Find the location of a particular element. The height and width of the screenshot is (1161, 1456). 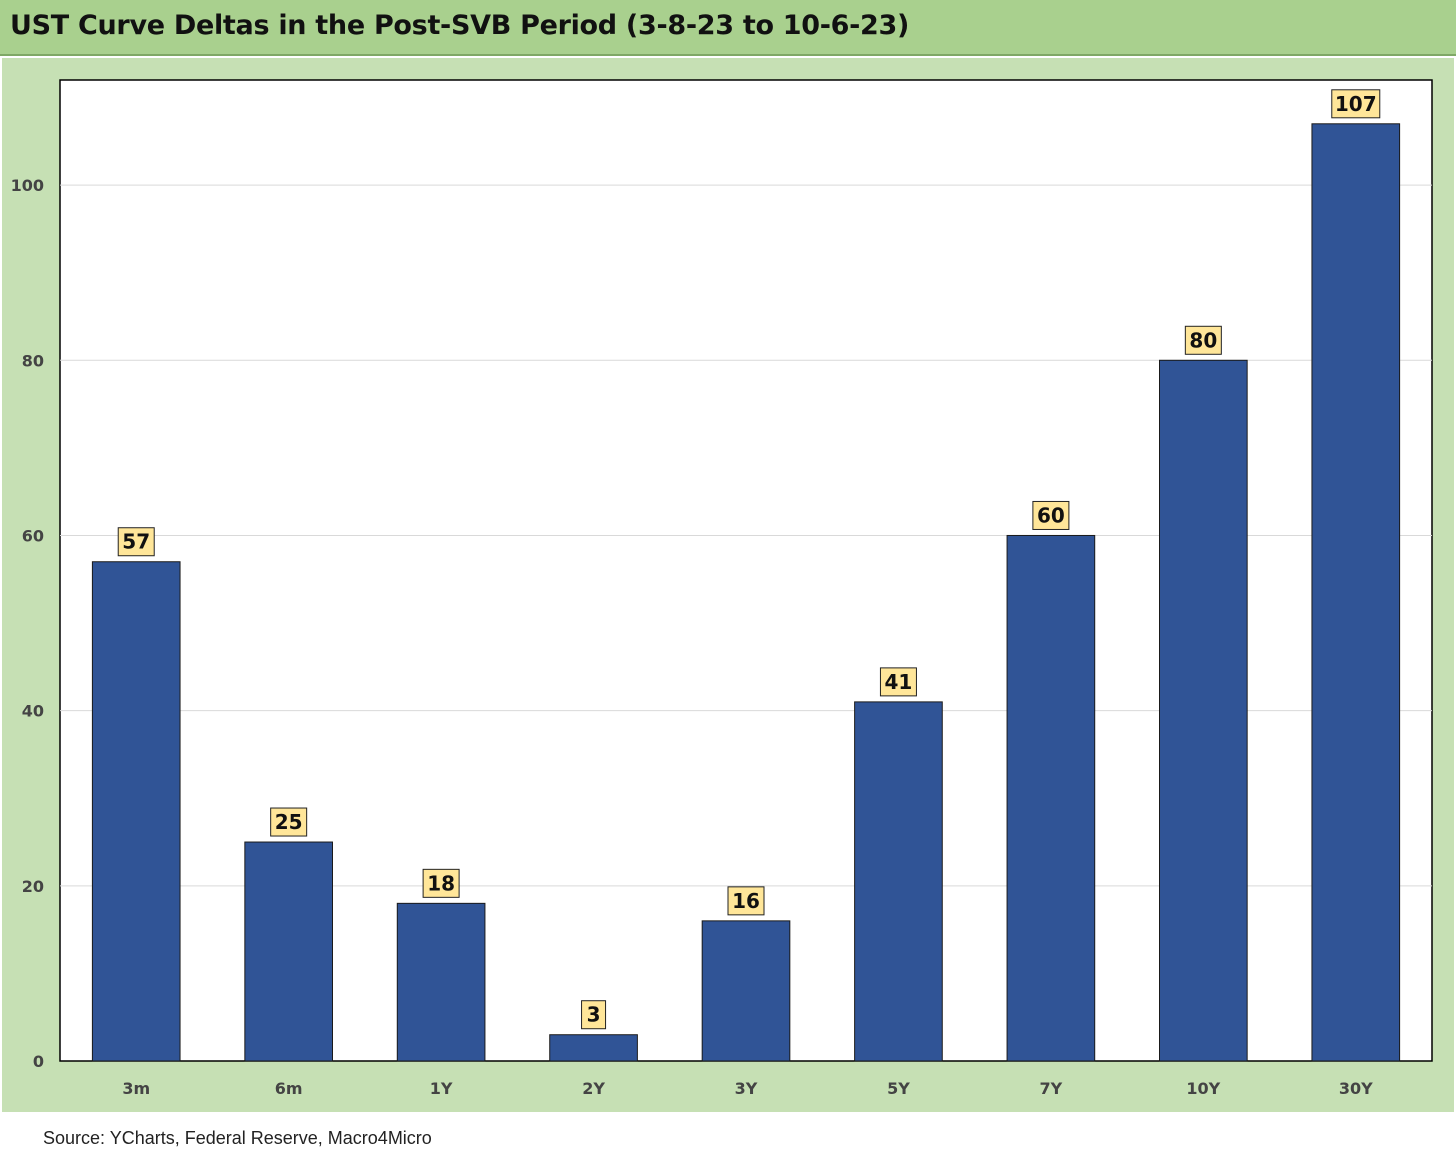

data-label: 60 is located at coordinates (1051, 515).